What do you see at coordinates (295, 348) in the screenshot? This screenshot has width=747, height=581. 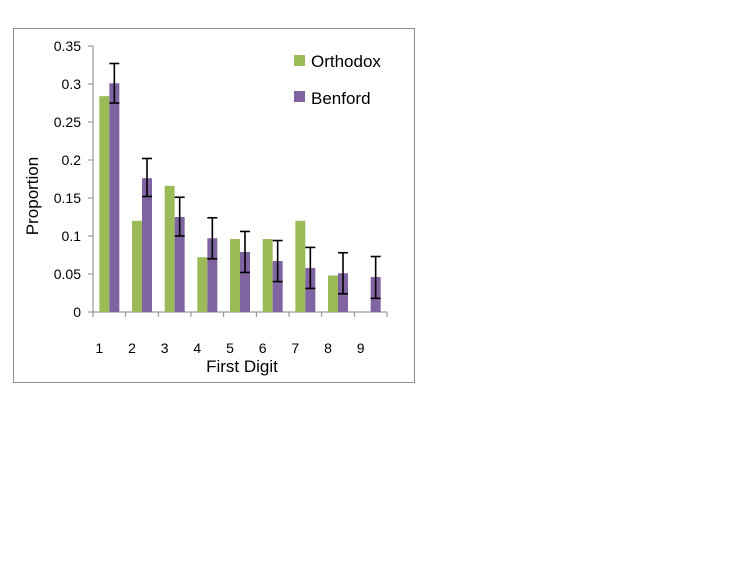 I see `x-tick-label-7: 7` at bounding box center [295, 348].